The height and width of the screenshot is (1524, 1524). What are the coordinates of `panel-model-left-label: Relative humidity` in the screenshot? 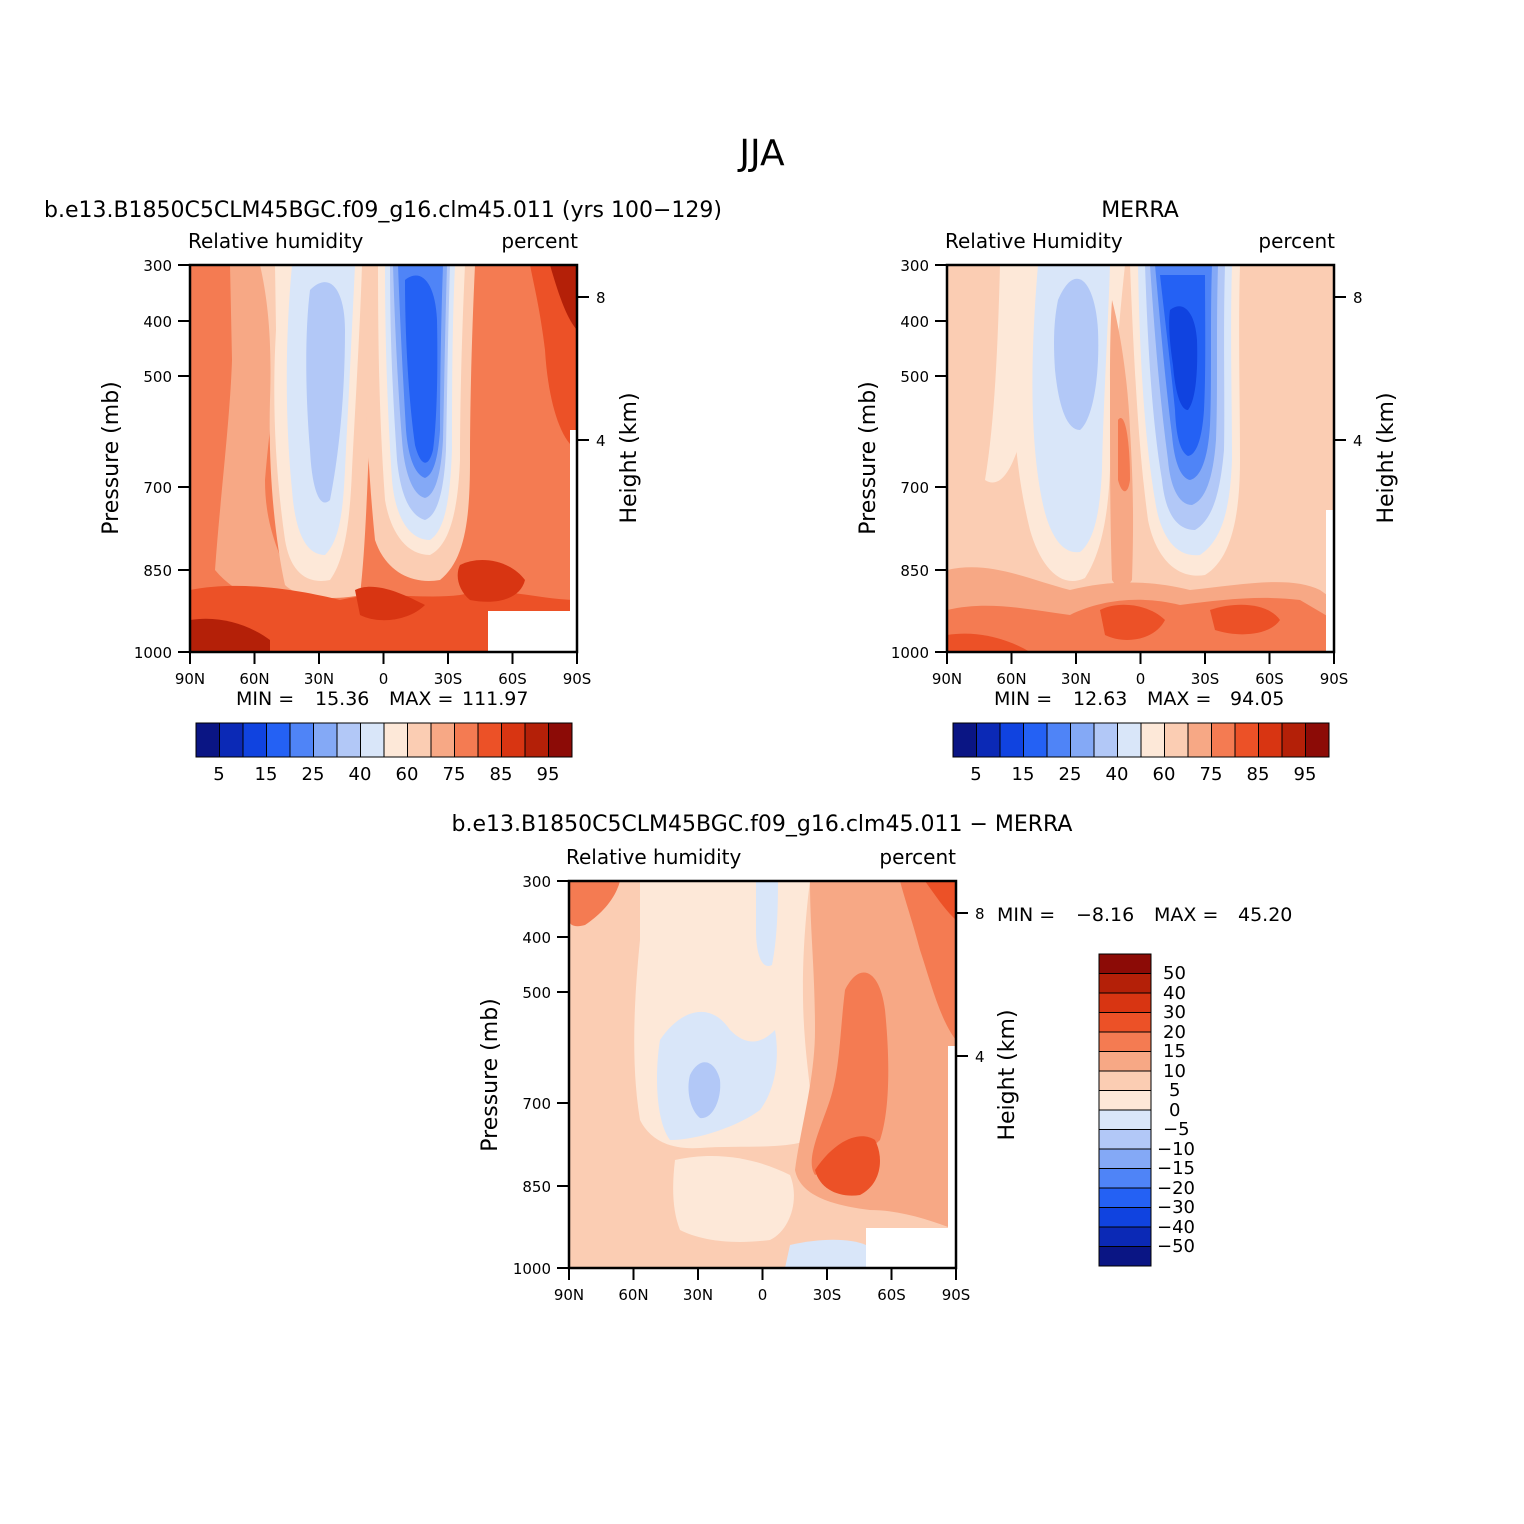 It's located at (275, 241).